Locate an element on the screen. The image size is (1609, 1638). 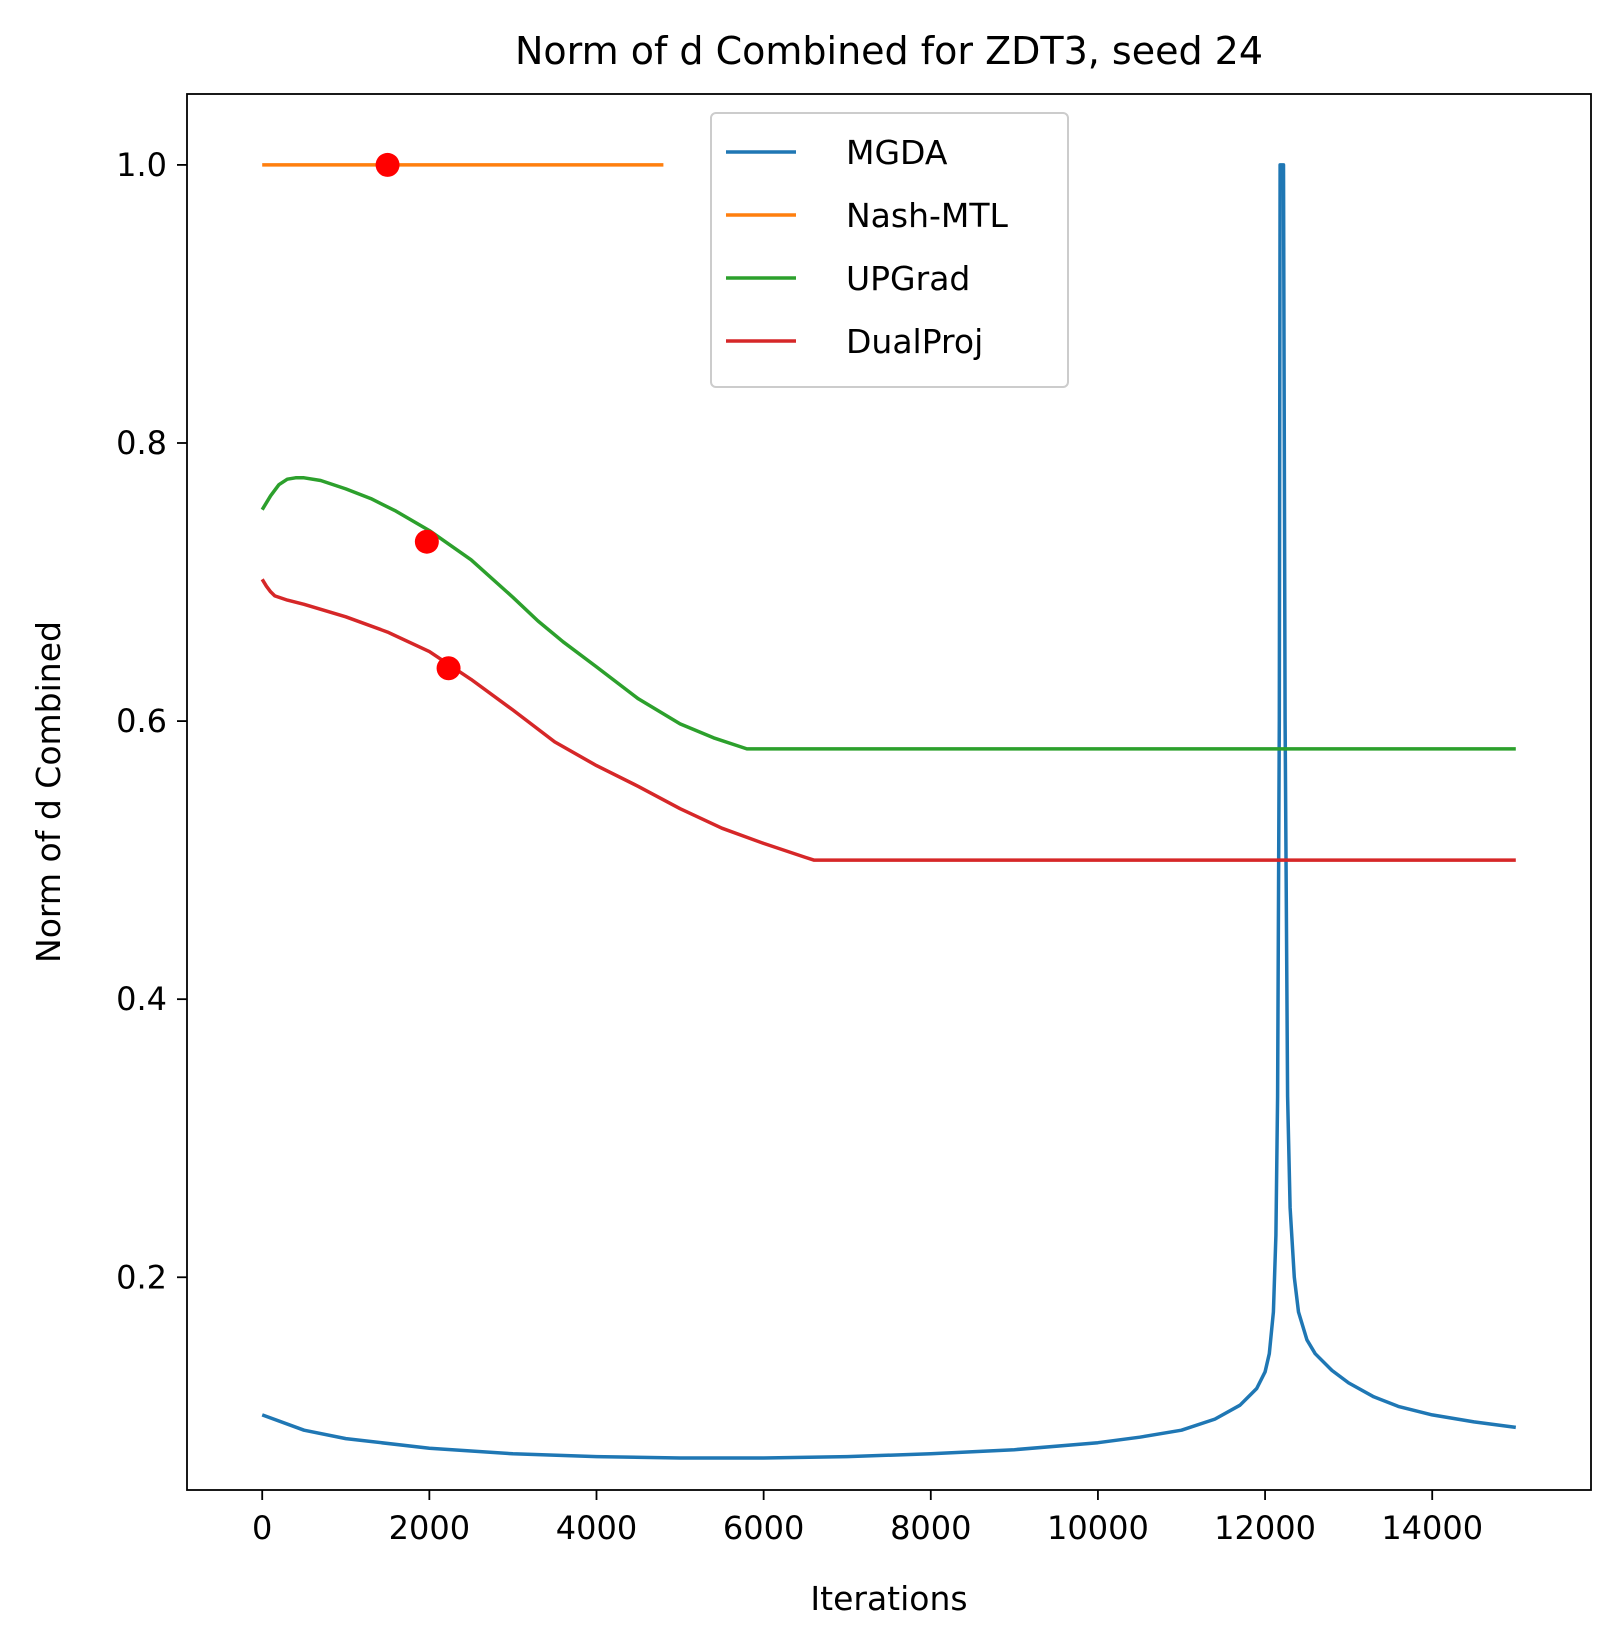
legend-label-mgda: MGDA is located at coordinates (897, 152).